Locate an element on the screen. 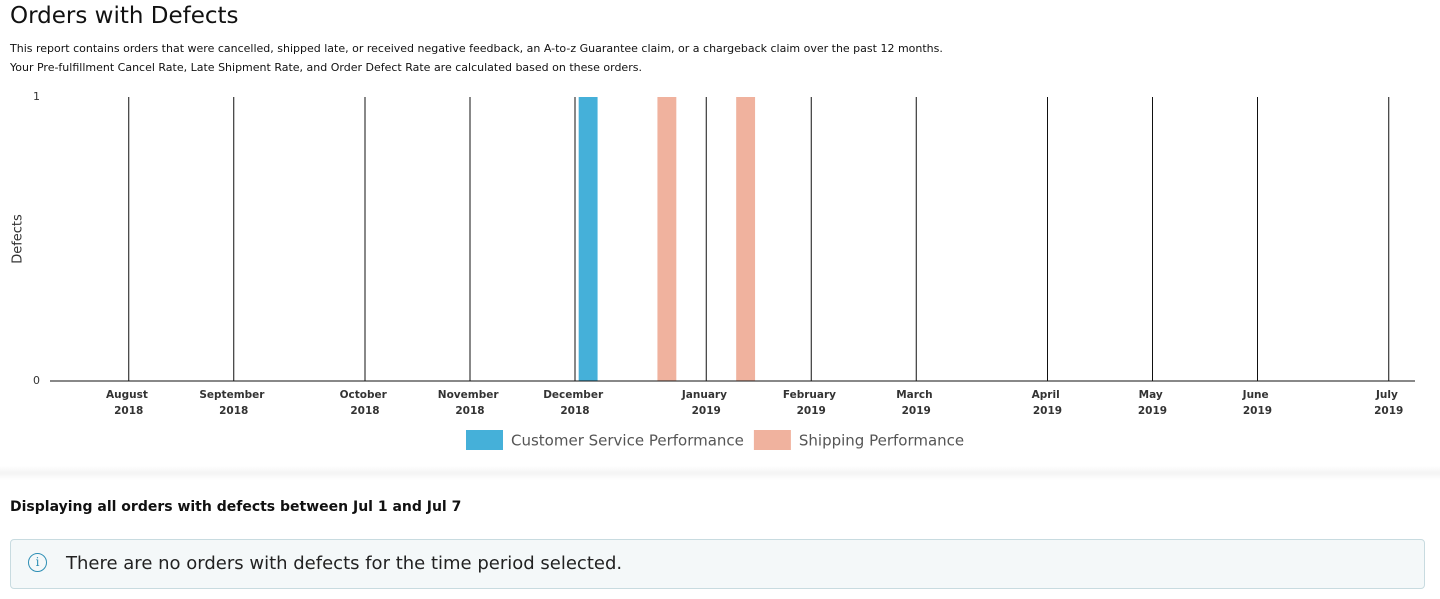  x-tick-label-line: January is located at coordinates (706, 395).